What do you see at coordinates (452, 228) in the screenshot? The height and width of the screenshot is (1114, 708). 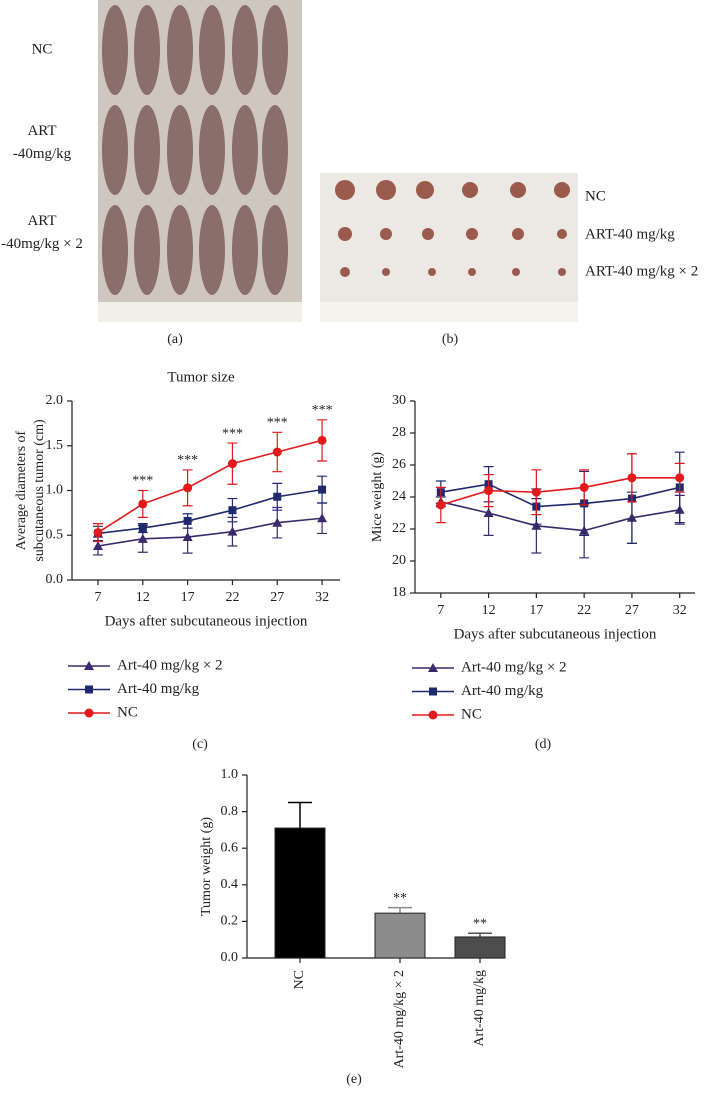 I see `tumors` at bounding box center [452, 228].